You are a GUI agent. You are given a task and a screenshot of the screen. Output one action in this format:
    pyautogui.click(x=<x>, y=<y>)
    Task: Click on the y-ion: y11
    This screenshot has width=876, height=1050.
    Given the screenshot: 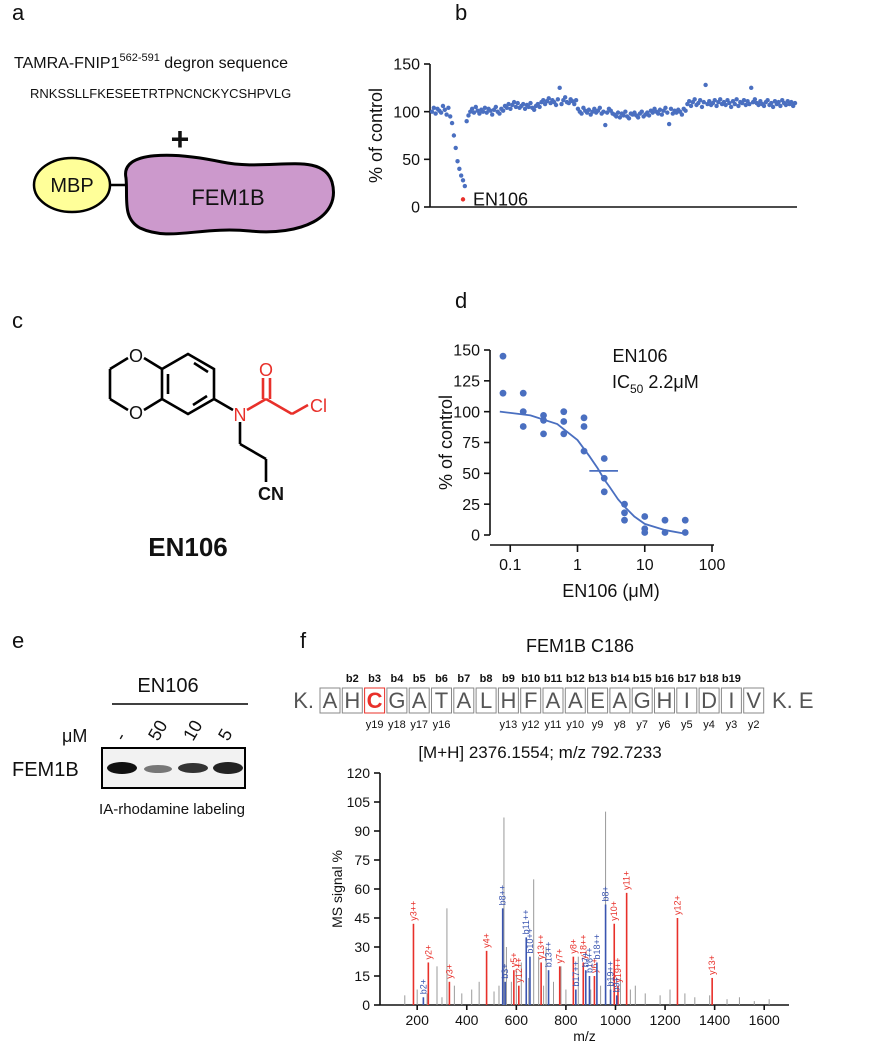 What is the action you would take?
    pyautogui.click(x=553, y=725)
    